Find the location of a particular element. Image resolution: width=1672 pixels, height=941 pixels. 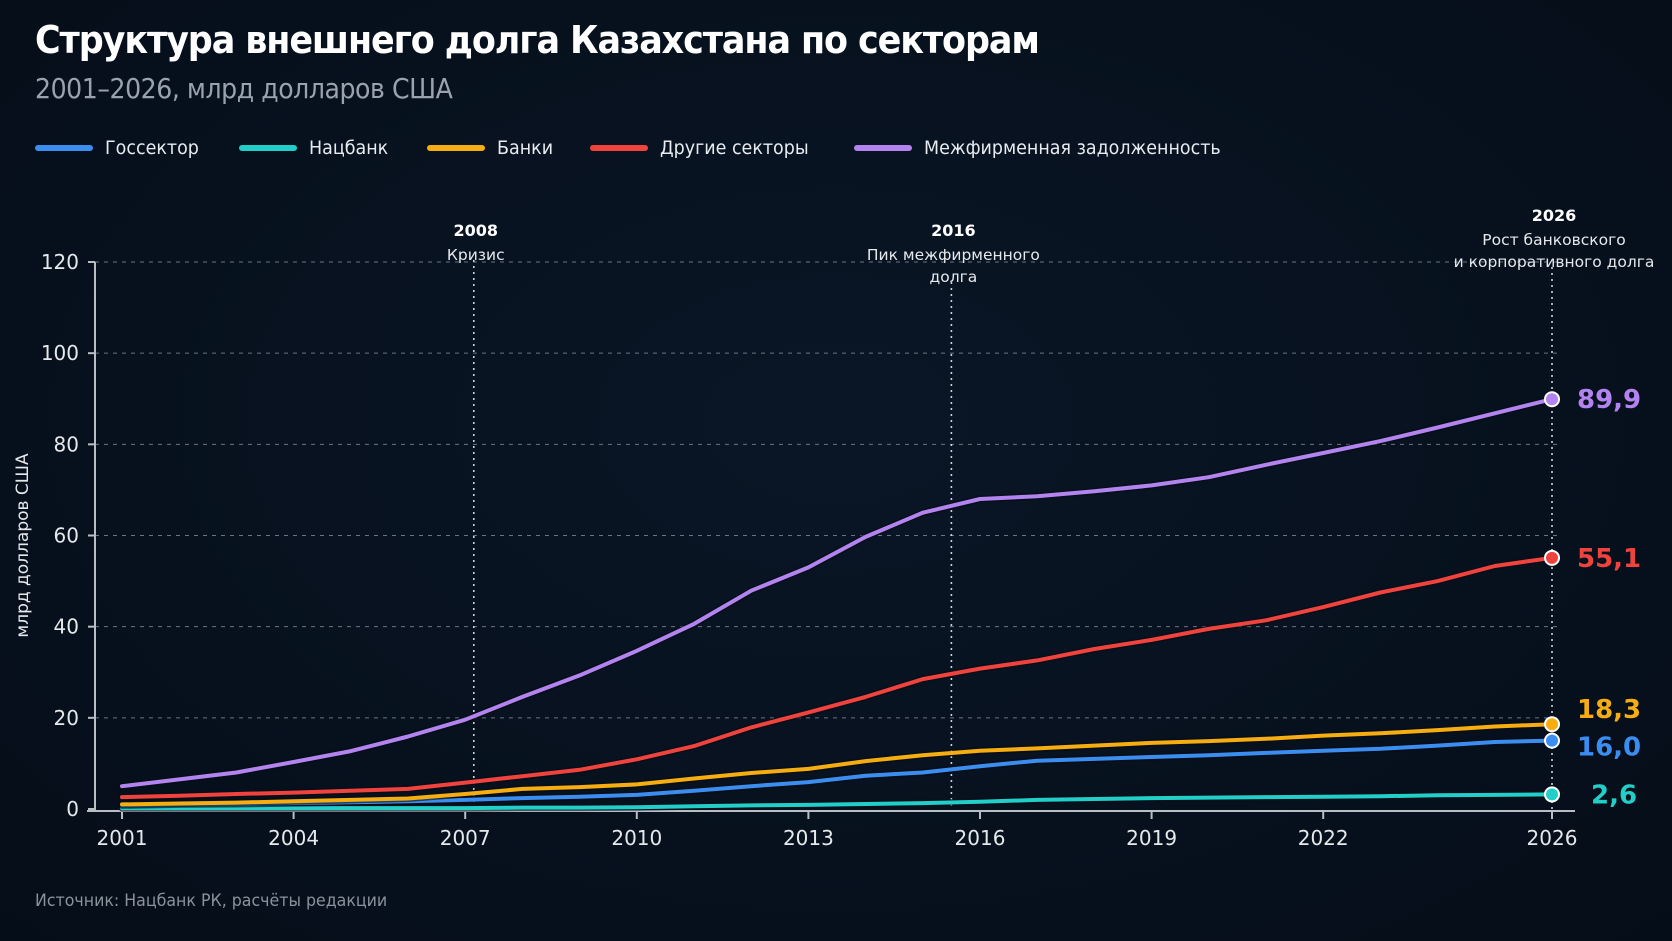

x-tick-label: 2010 is located at coordinates (636, 838).